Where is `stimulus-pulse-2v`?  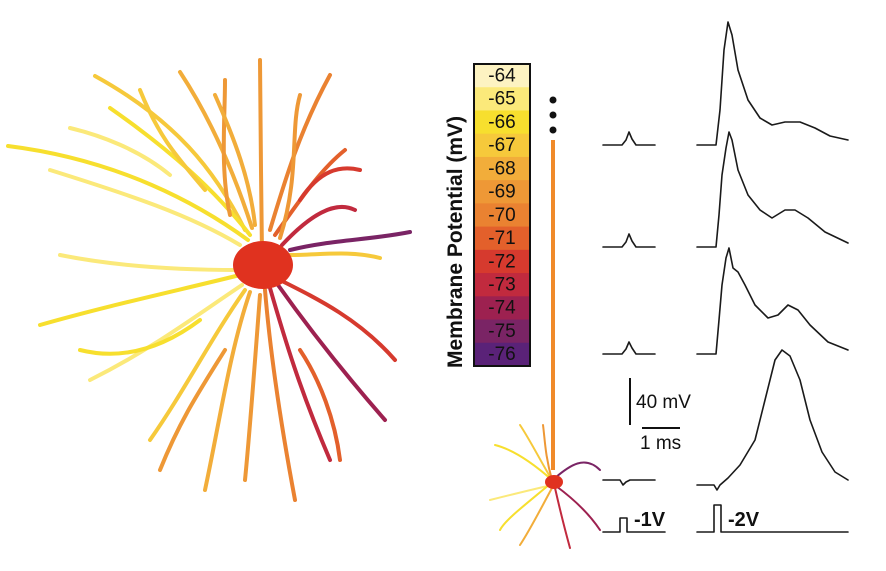 stimulus-pulse-2v is located at coordinates (772, 518).